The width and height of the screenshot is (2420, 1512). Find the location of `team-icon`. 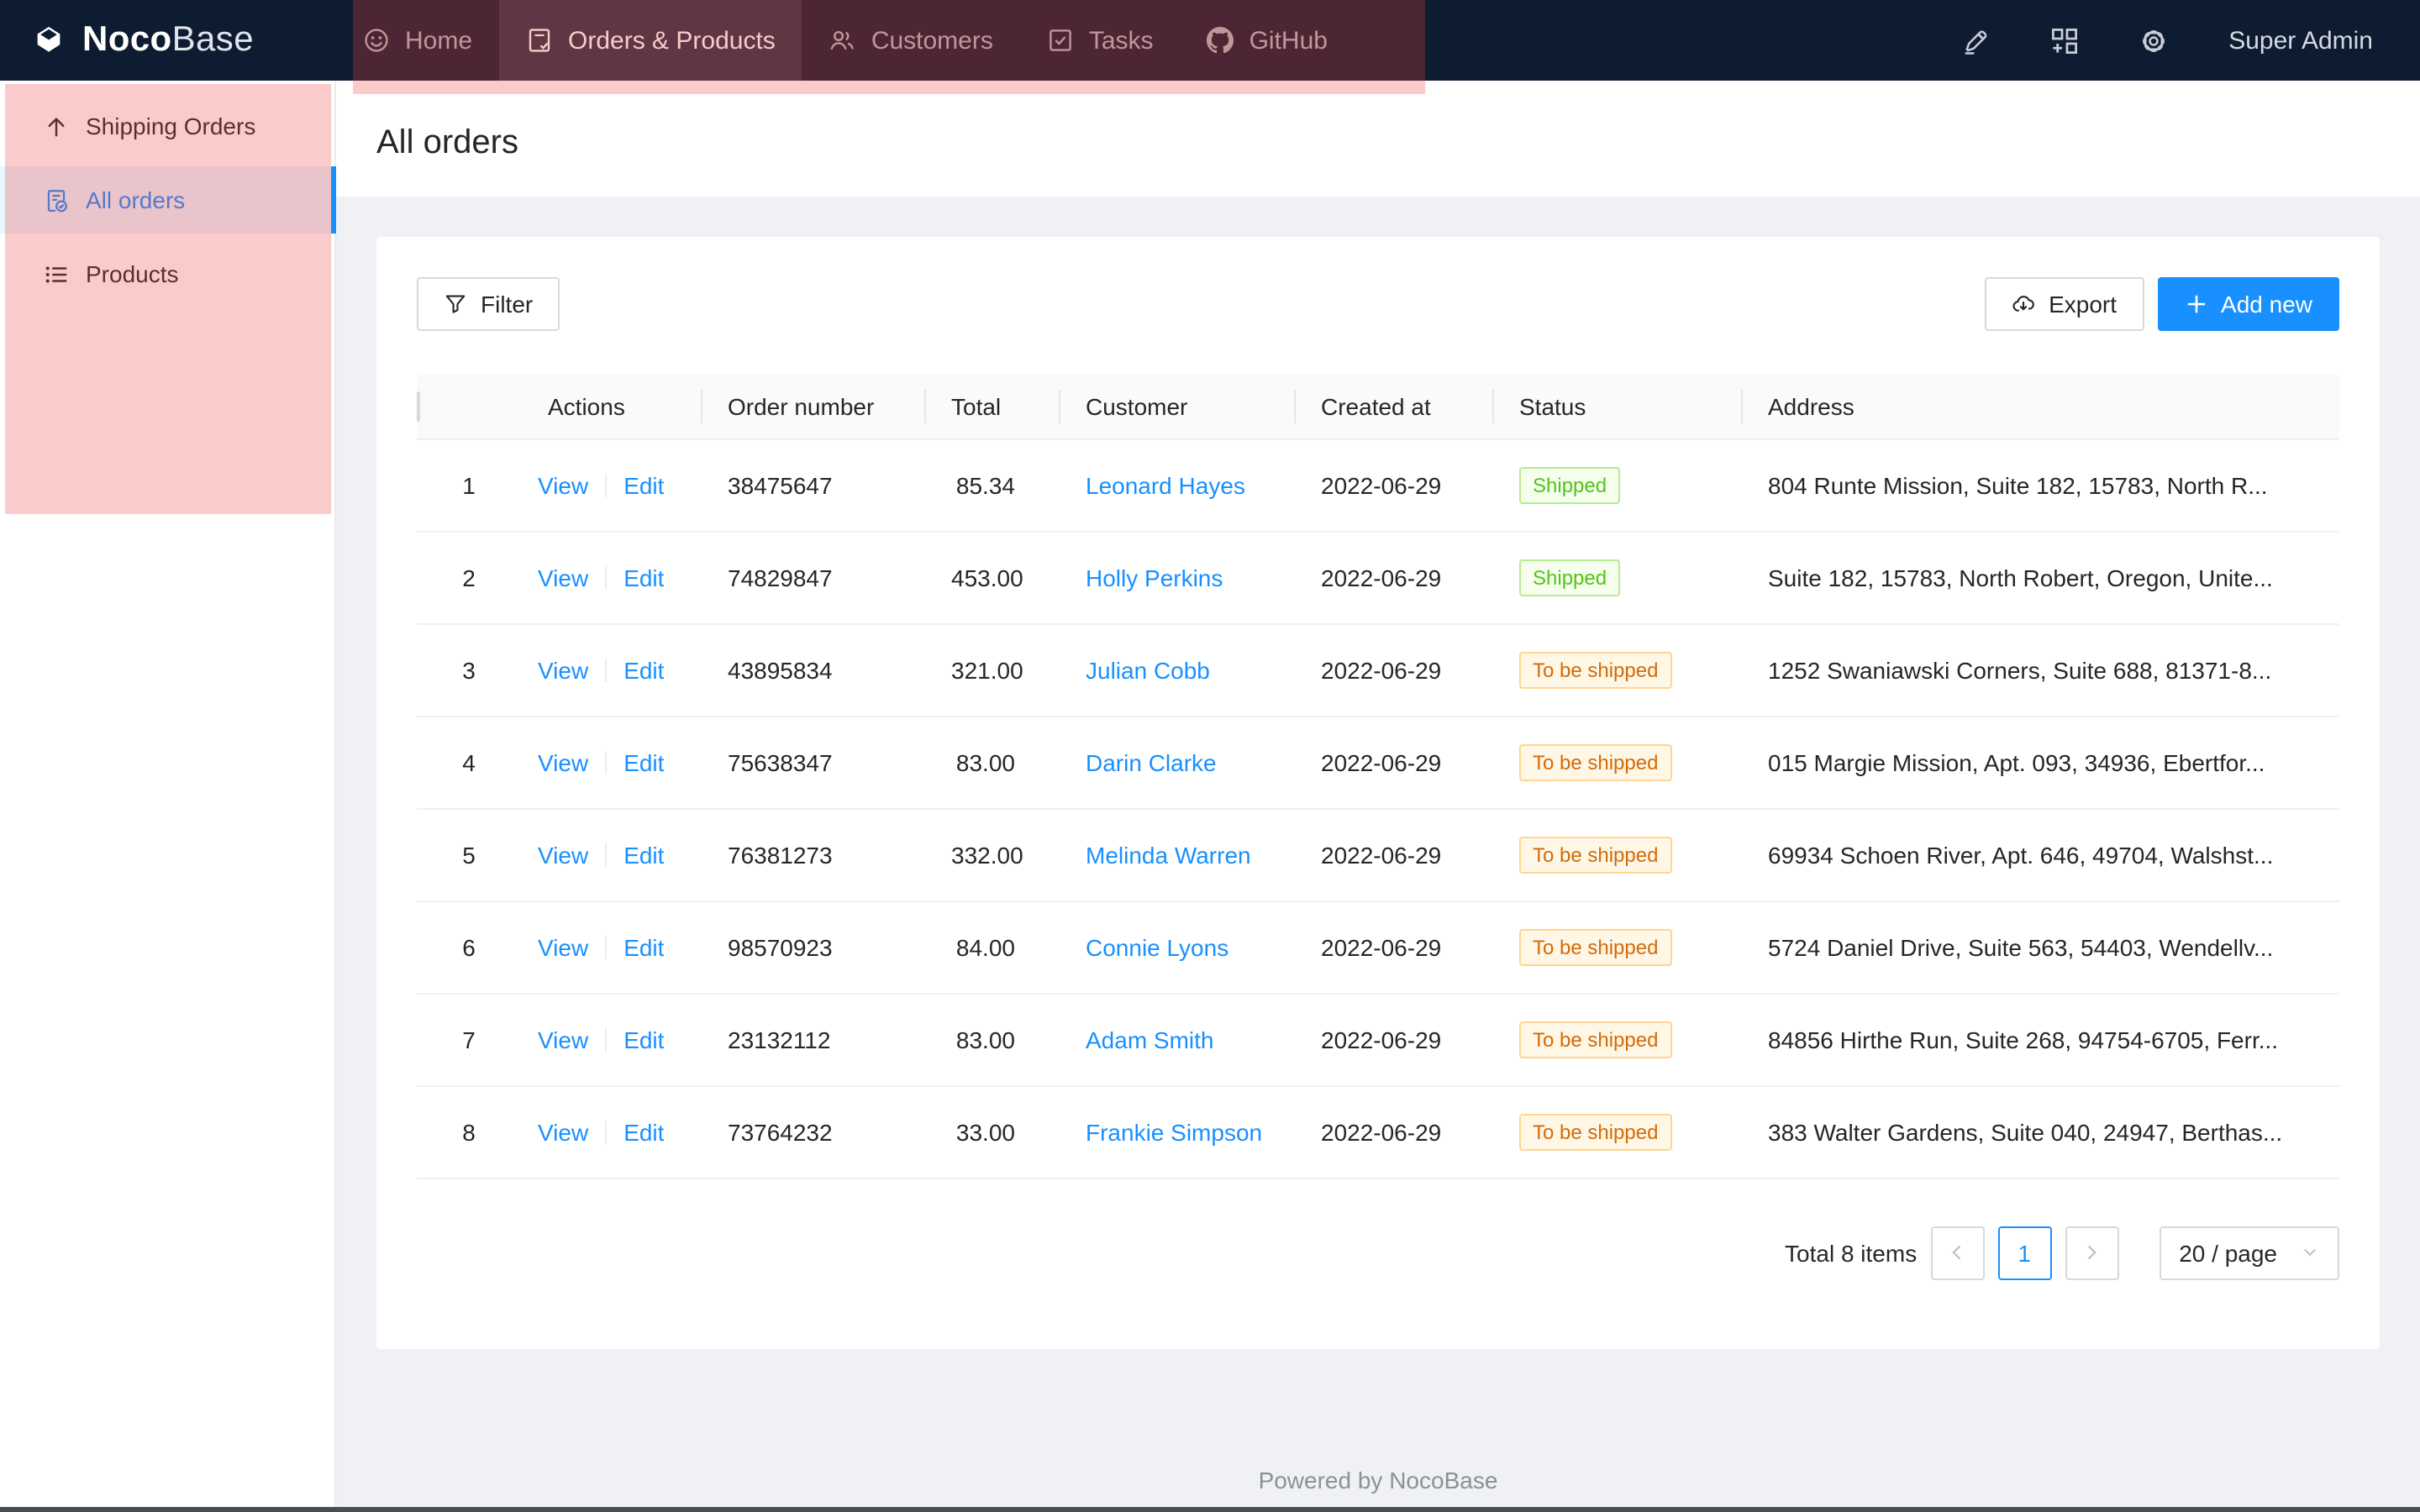

team-icon is located at coordinates (842, 40).